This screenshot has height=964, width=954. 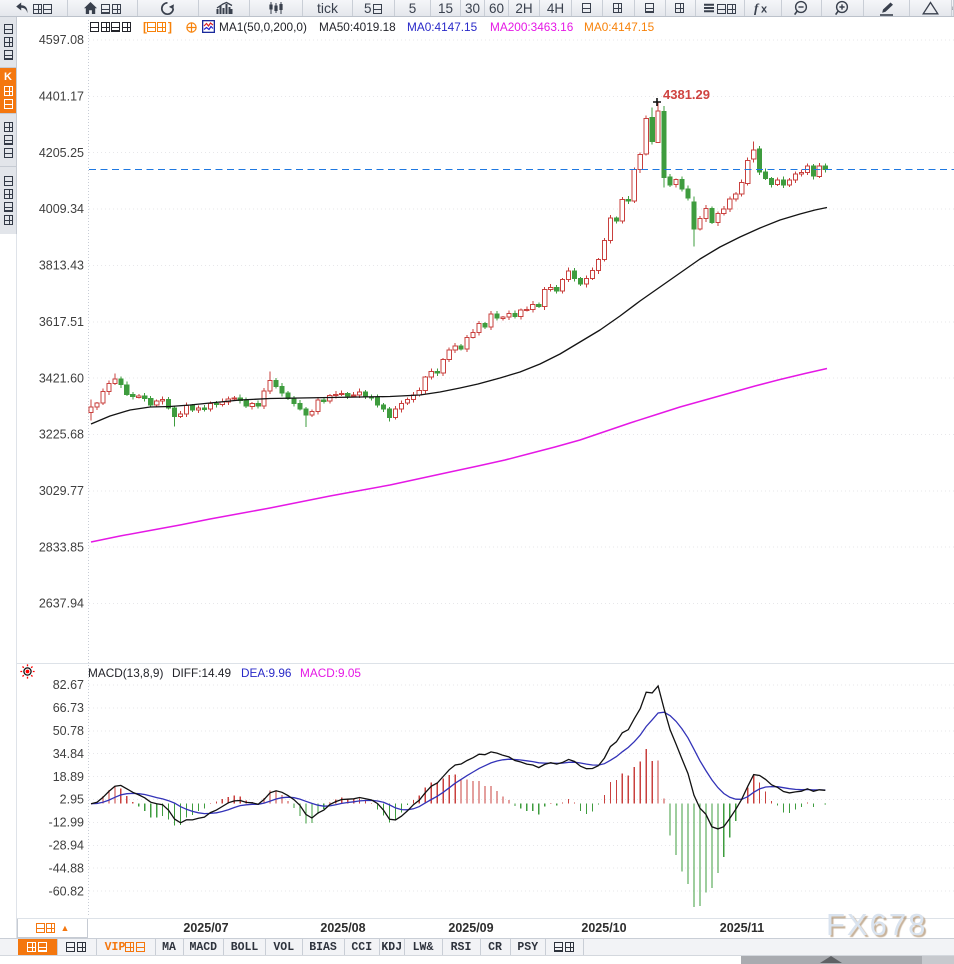 I want to click on svg-text: 4009.34, so click(x=61, y=209).